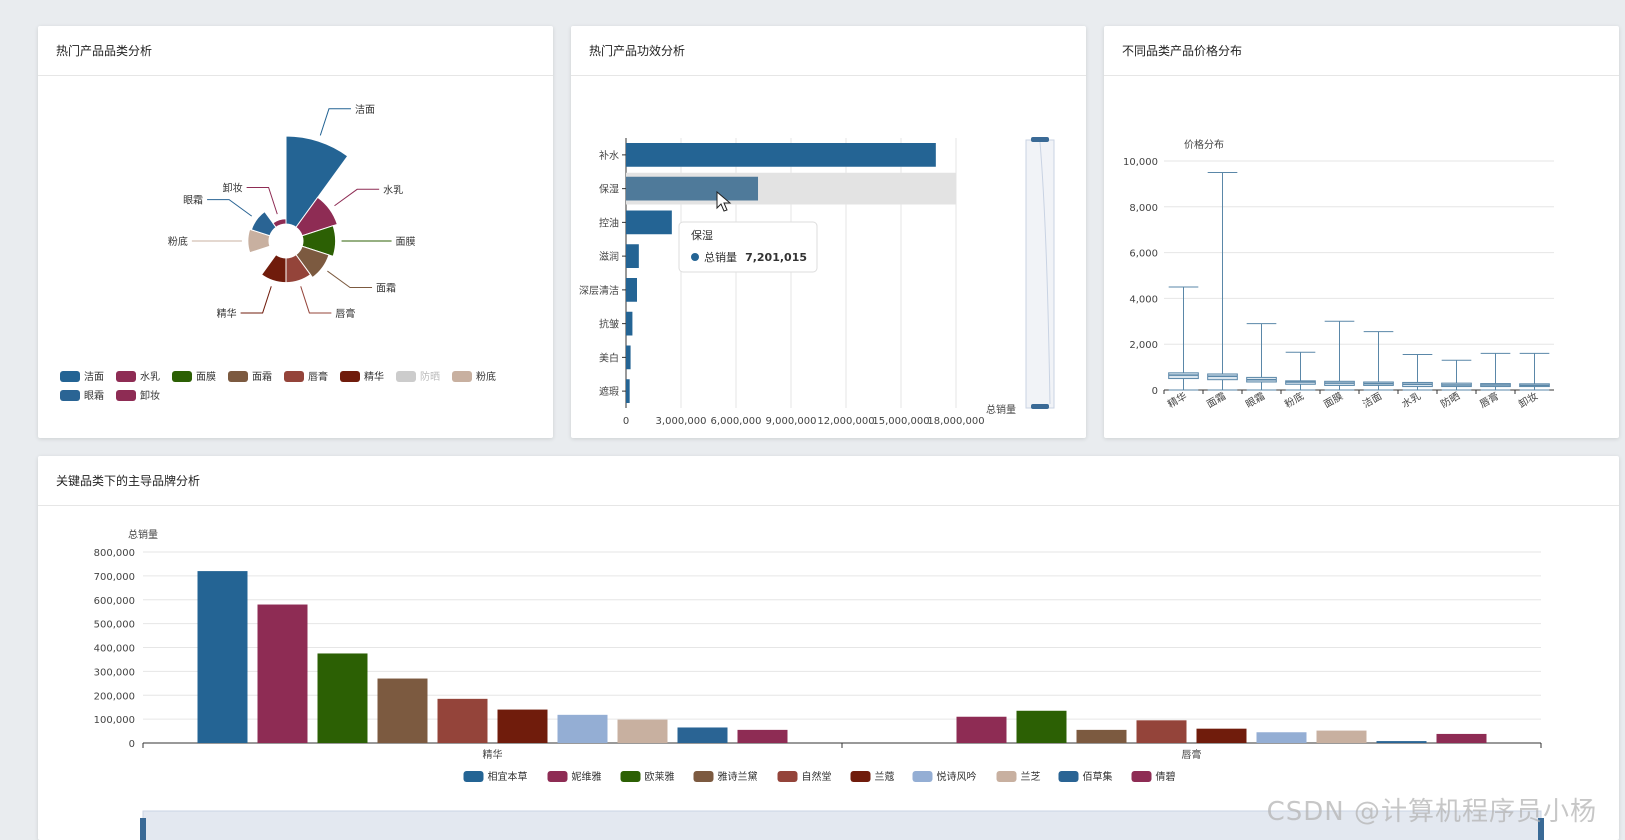 This screenshot has width=1625, height=840. I want to click on x-tick-label: 18,000,000, so click(955, 421).